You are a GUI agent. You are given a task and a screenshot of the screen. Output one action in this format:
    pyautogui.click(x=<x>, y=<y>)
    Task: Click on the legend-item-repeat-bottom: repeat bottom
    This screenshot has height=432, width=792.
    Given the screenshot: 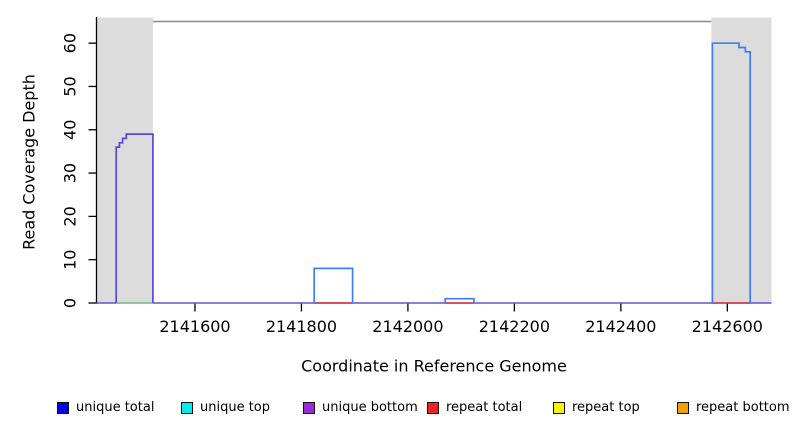 What is the action you would take?
    pyautogui.click(x=733, y=407)
    